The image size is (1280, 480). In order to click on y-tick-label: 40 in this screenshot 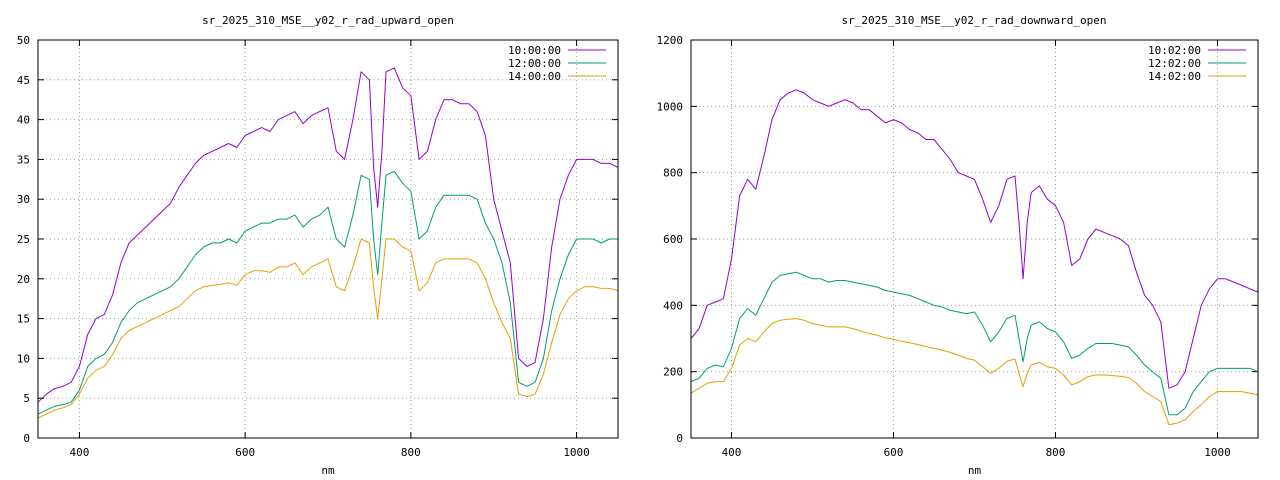, I will do `click(23, 120)`.